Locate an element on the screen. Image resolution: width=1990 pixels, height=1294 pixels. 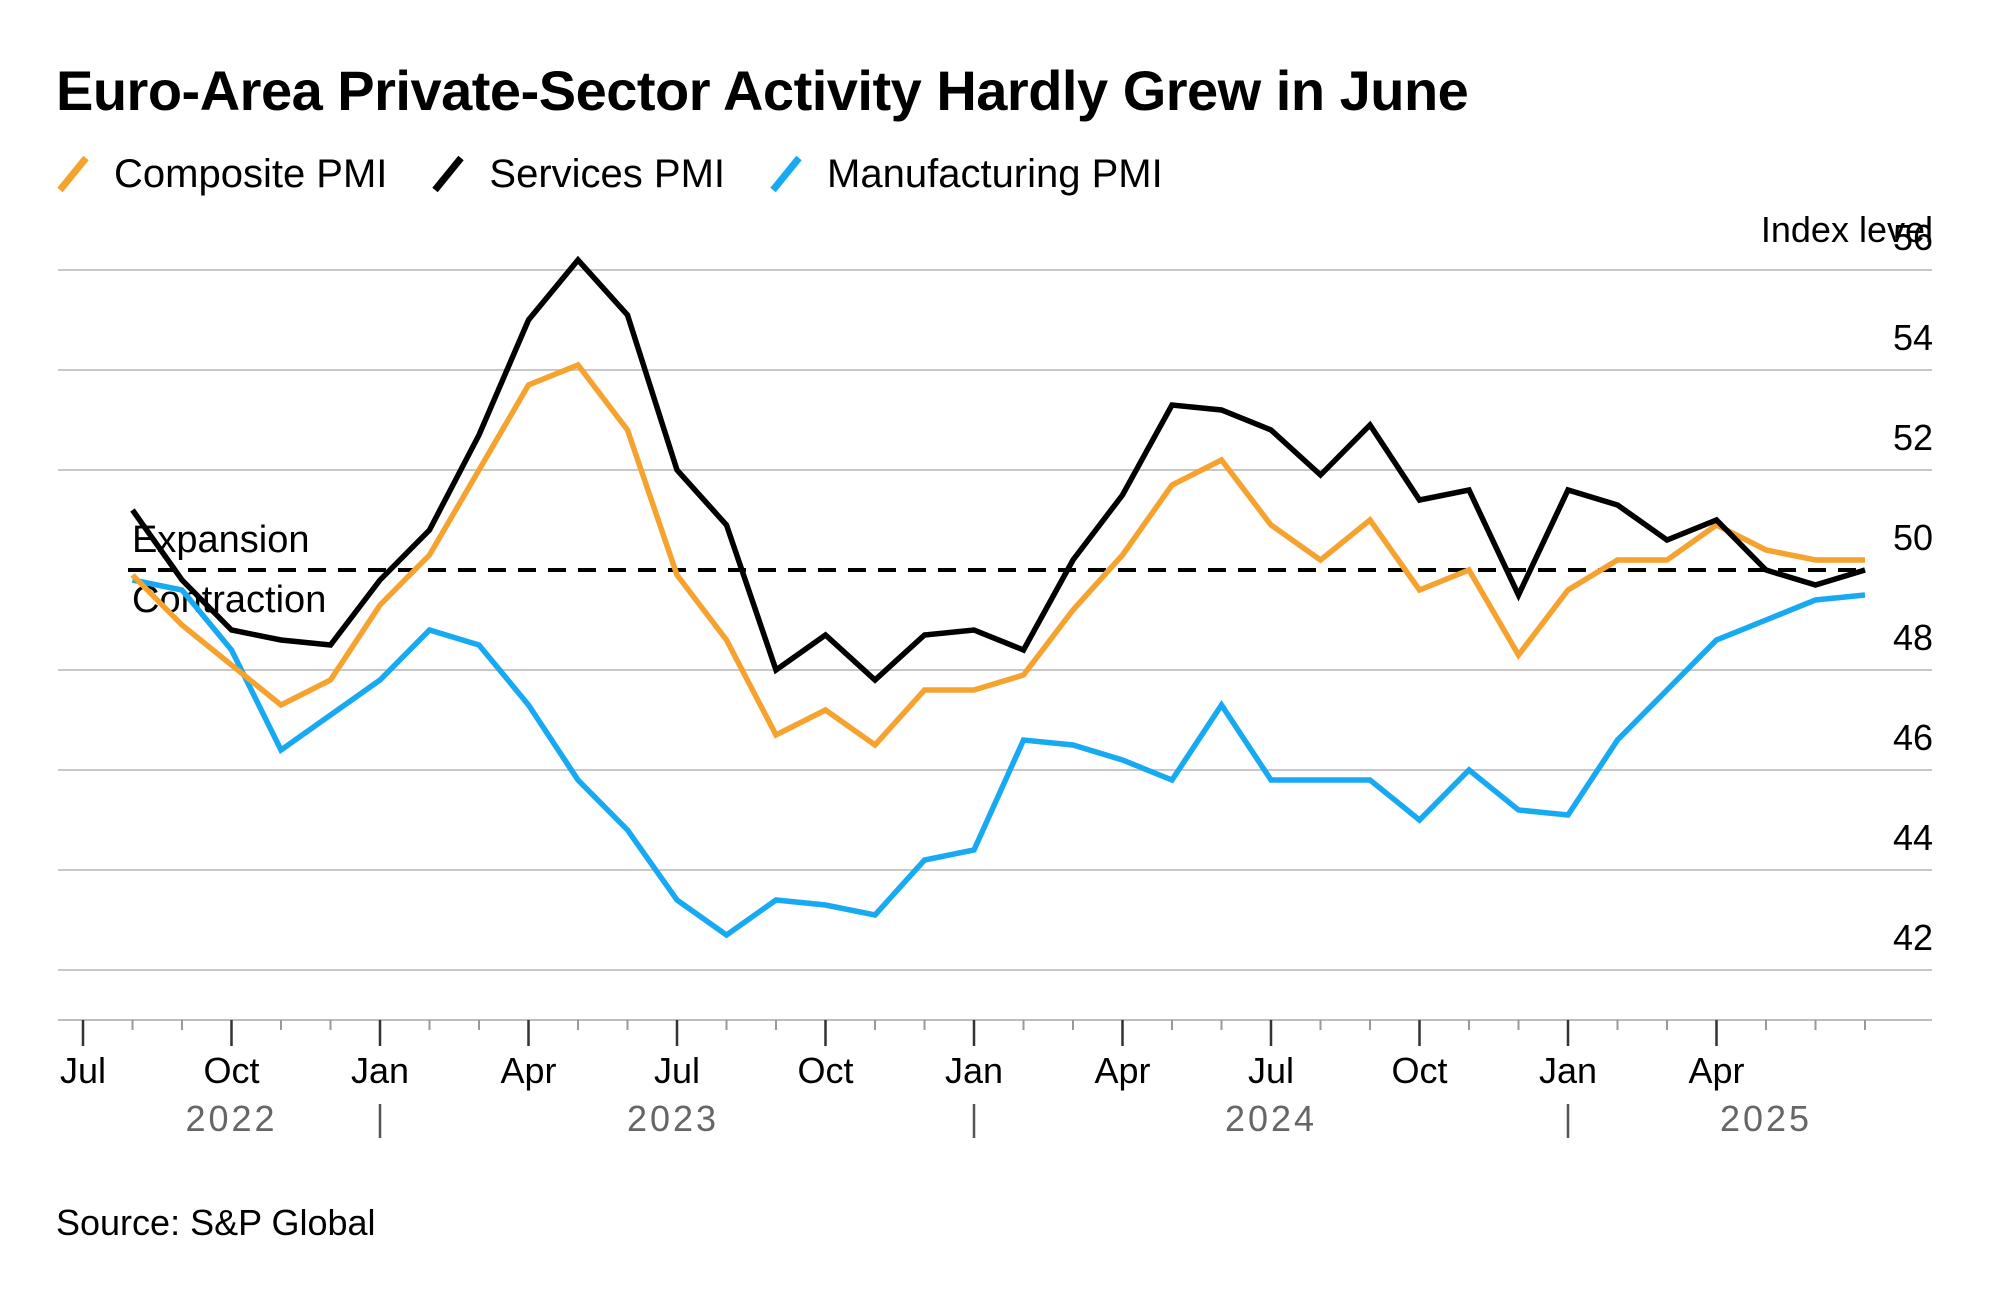
y-tick-label: 48 is located at coordinates (1913, 637).